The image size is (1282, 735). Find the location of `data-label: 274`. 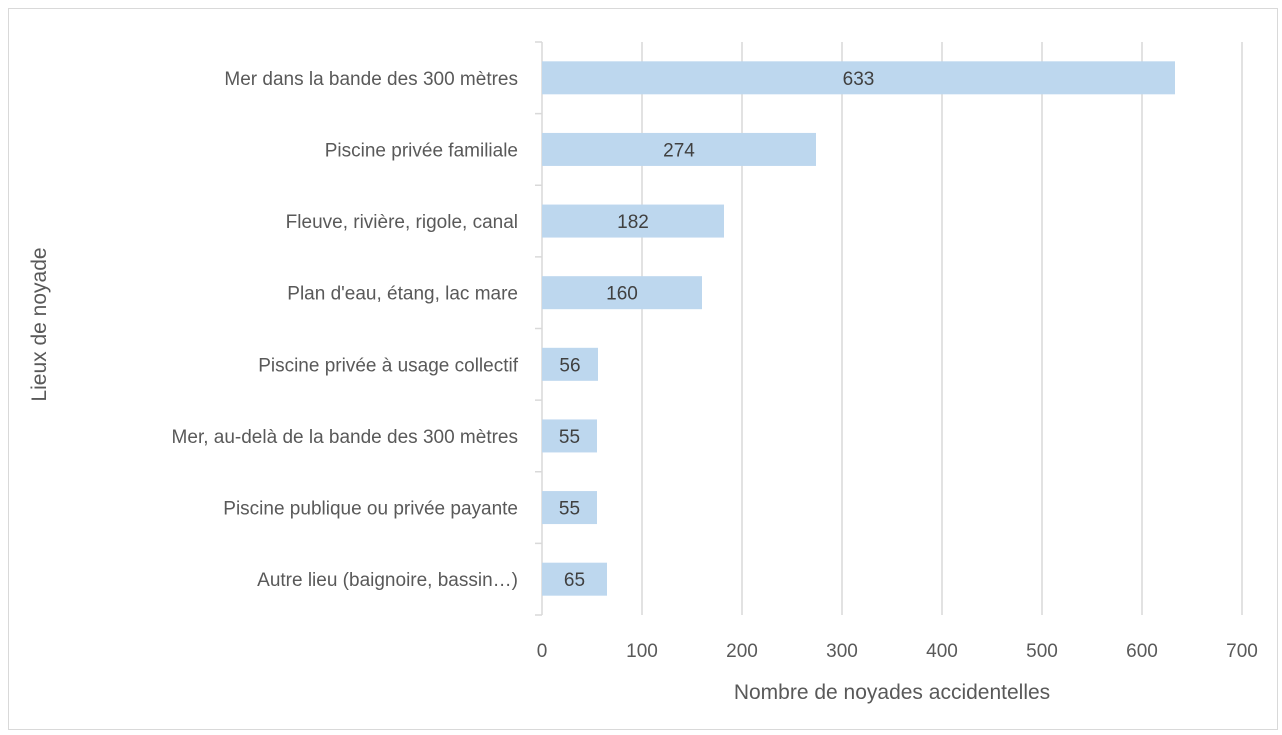

data-label: 274 is located at coordinates (679, 150).